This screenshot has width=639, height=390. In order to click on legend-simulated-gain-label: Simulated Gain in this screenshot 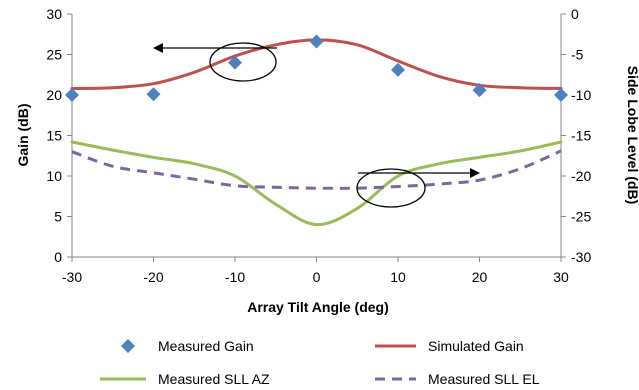, I will do `click(476, 346)`.